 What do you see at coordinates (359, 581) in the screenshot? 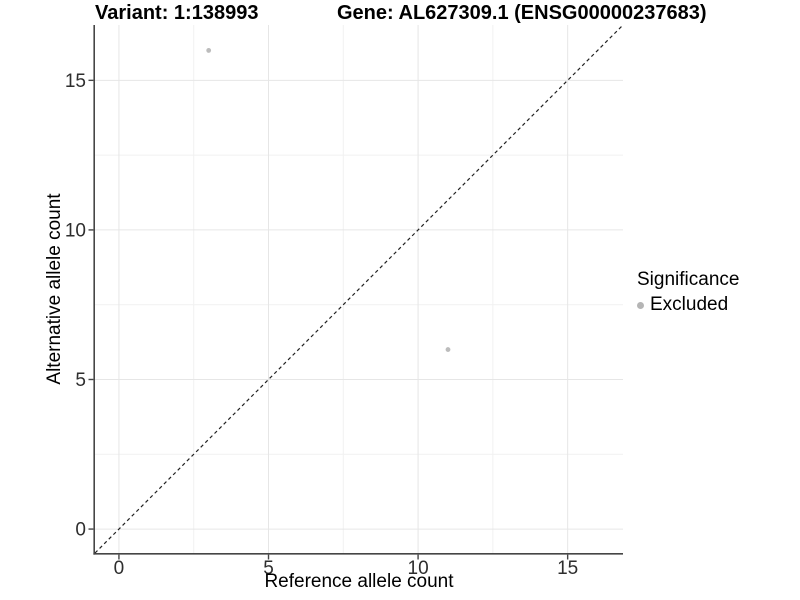
I see `x-axis-title: Reference allele count` at bounding box center [359, 581].